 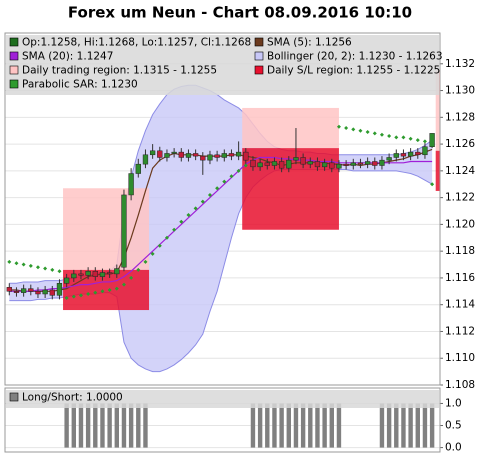 I want to click on plot-area, so click(x=222, y=425).